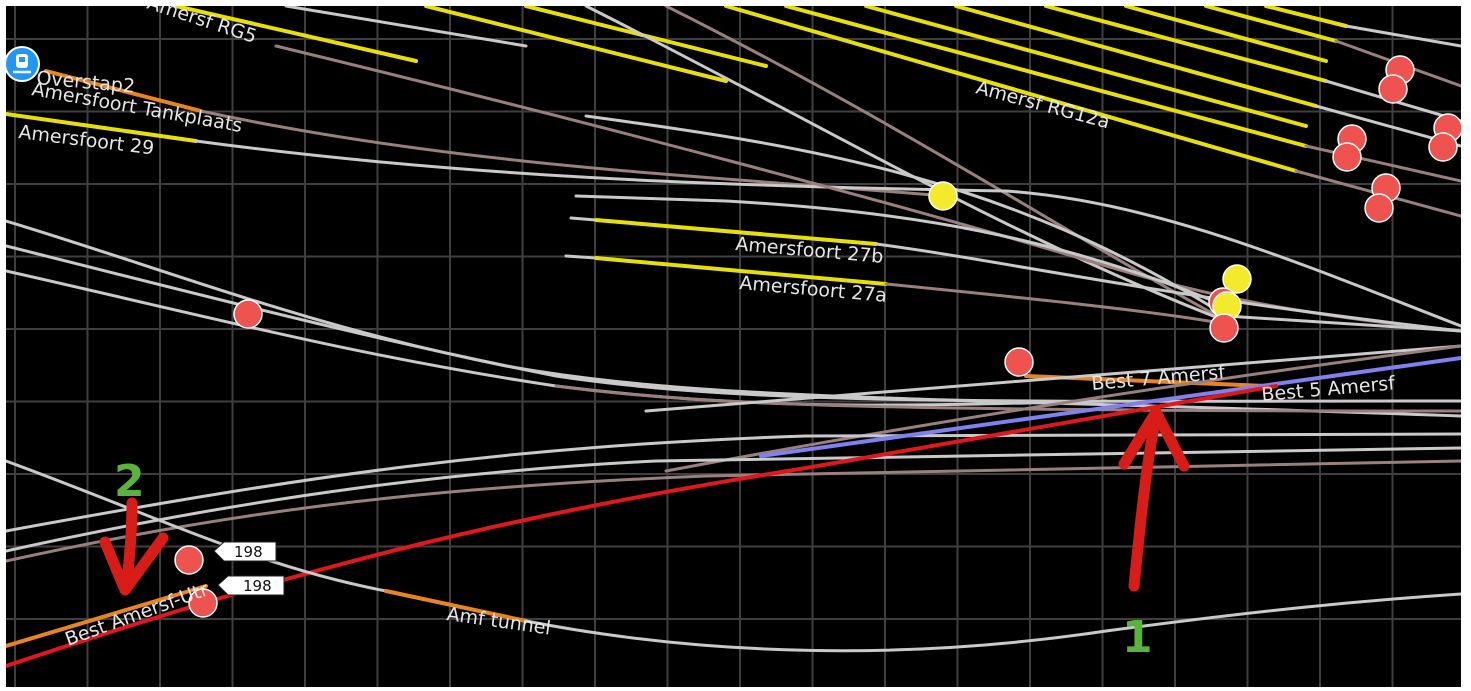 Image resolution: width=1471 pixels, height=691 pixels. I want to click on annotation-arrow-down, so click(134, 546).